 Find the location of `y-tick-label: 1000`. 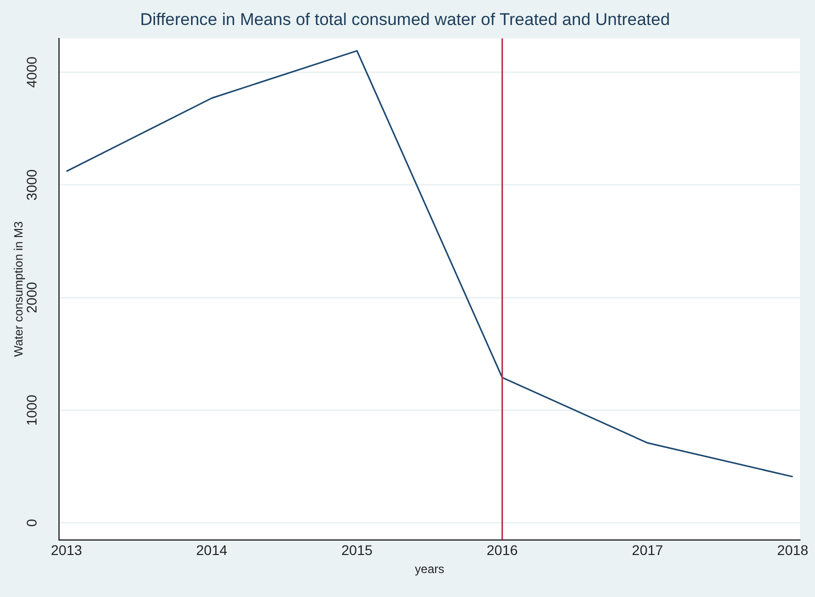

y-tick-label: 1000 is located at coordinates (31, 410).